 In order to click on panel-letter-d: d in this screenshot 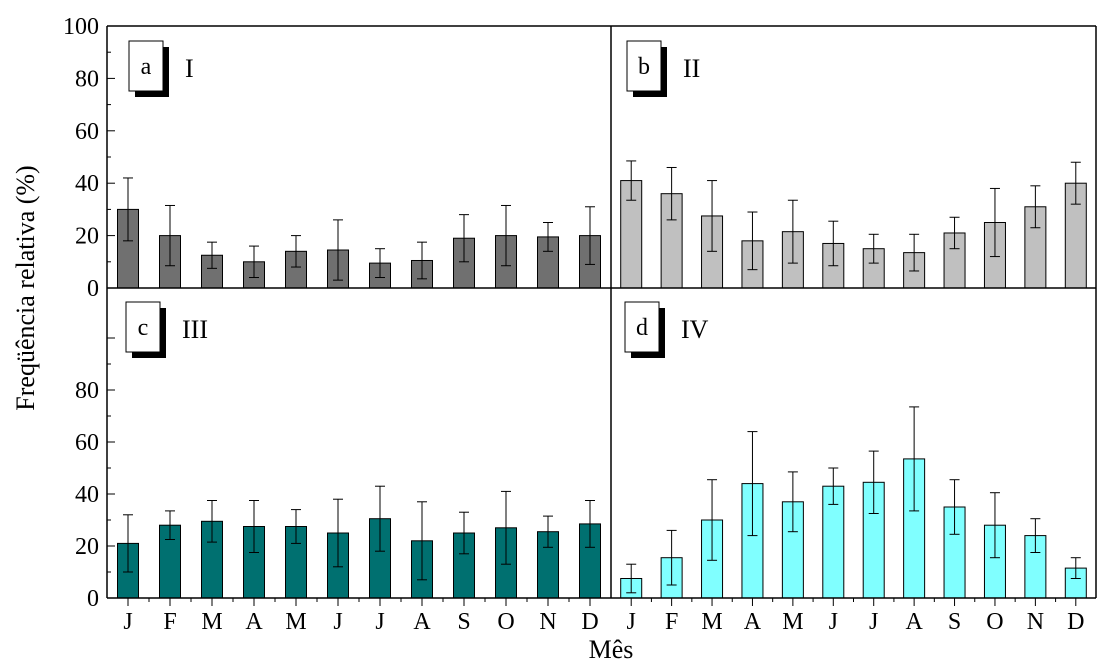, I will do `click(642, 328)`.